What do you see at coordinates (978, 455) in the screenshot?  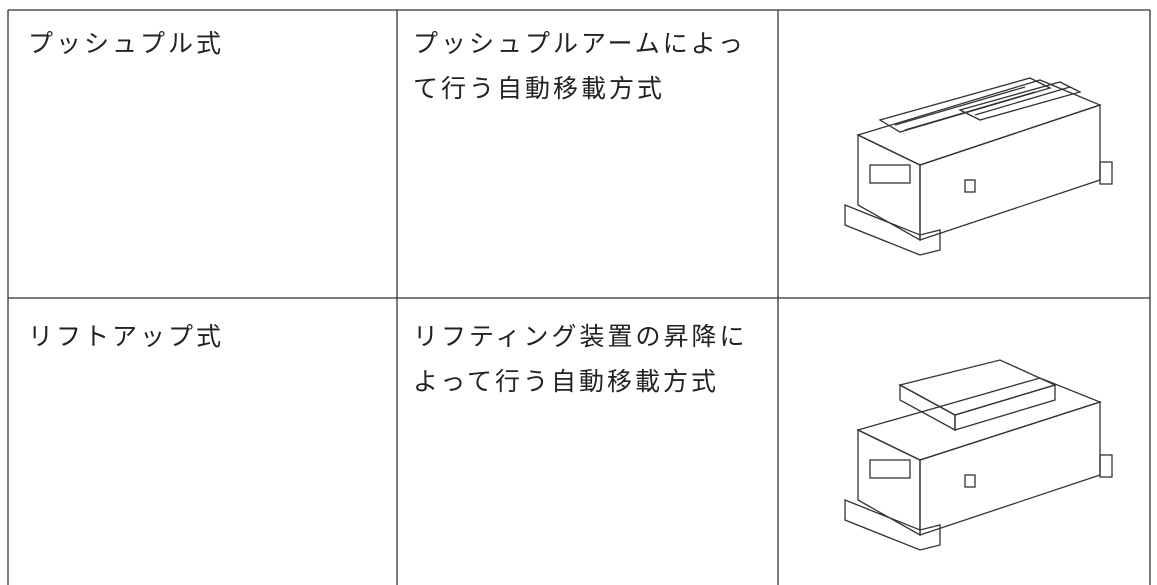 I see `liftup-vehicle-drawing` at bounding box center [978, 455].